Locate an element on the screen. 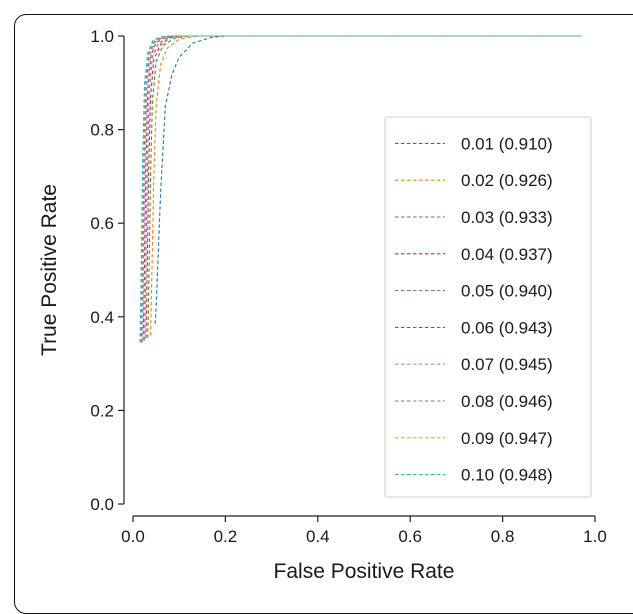 The image size is (633, 614). legend-label-5: 0.05 (0.940) is located at coordinates (507, 291).